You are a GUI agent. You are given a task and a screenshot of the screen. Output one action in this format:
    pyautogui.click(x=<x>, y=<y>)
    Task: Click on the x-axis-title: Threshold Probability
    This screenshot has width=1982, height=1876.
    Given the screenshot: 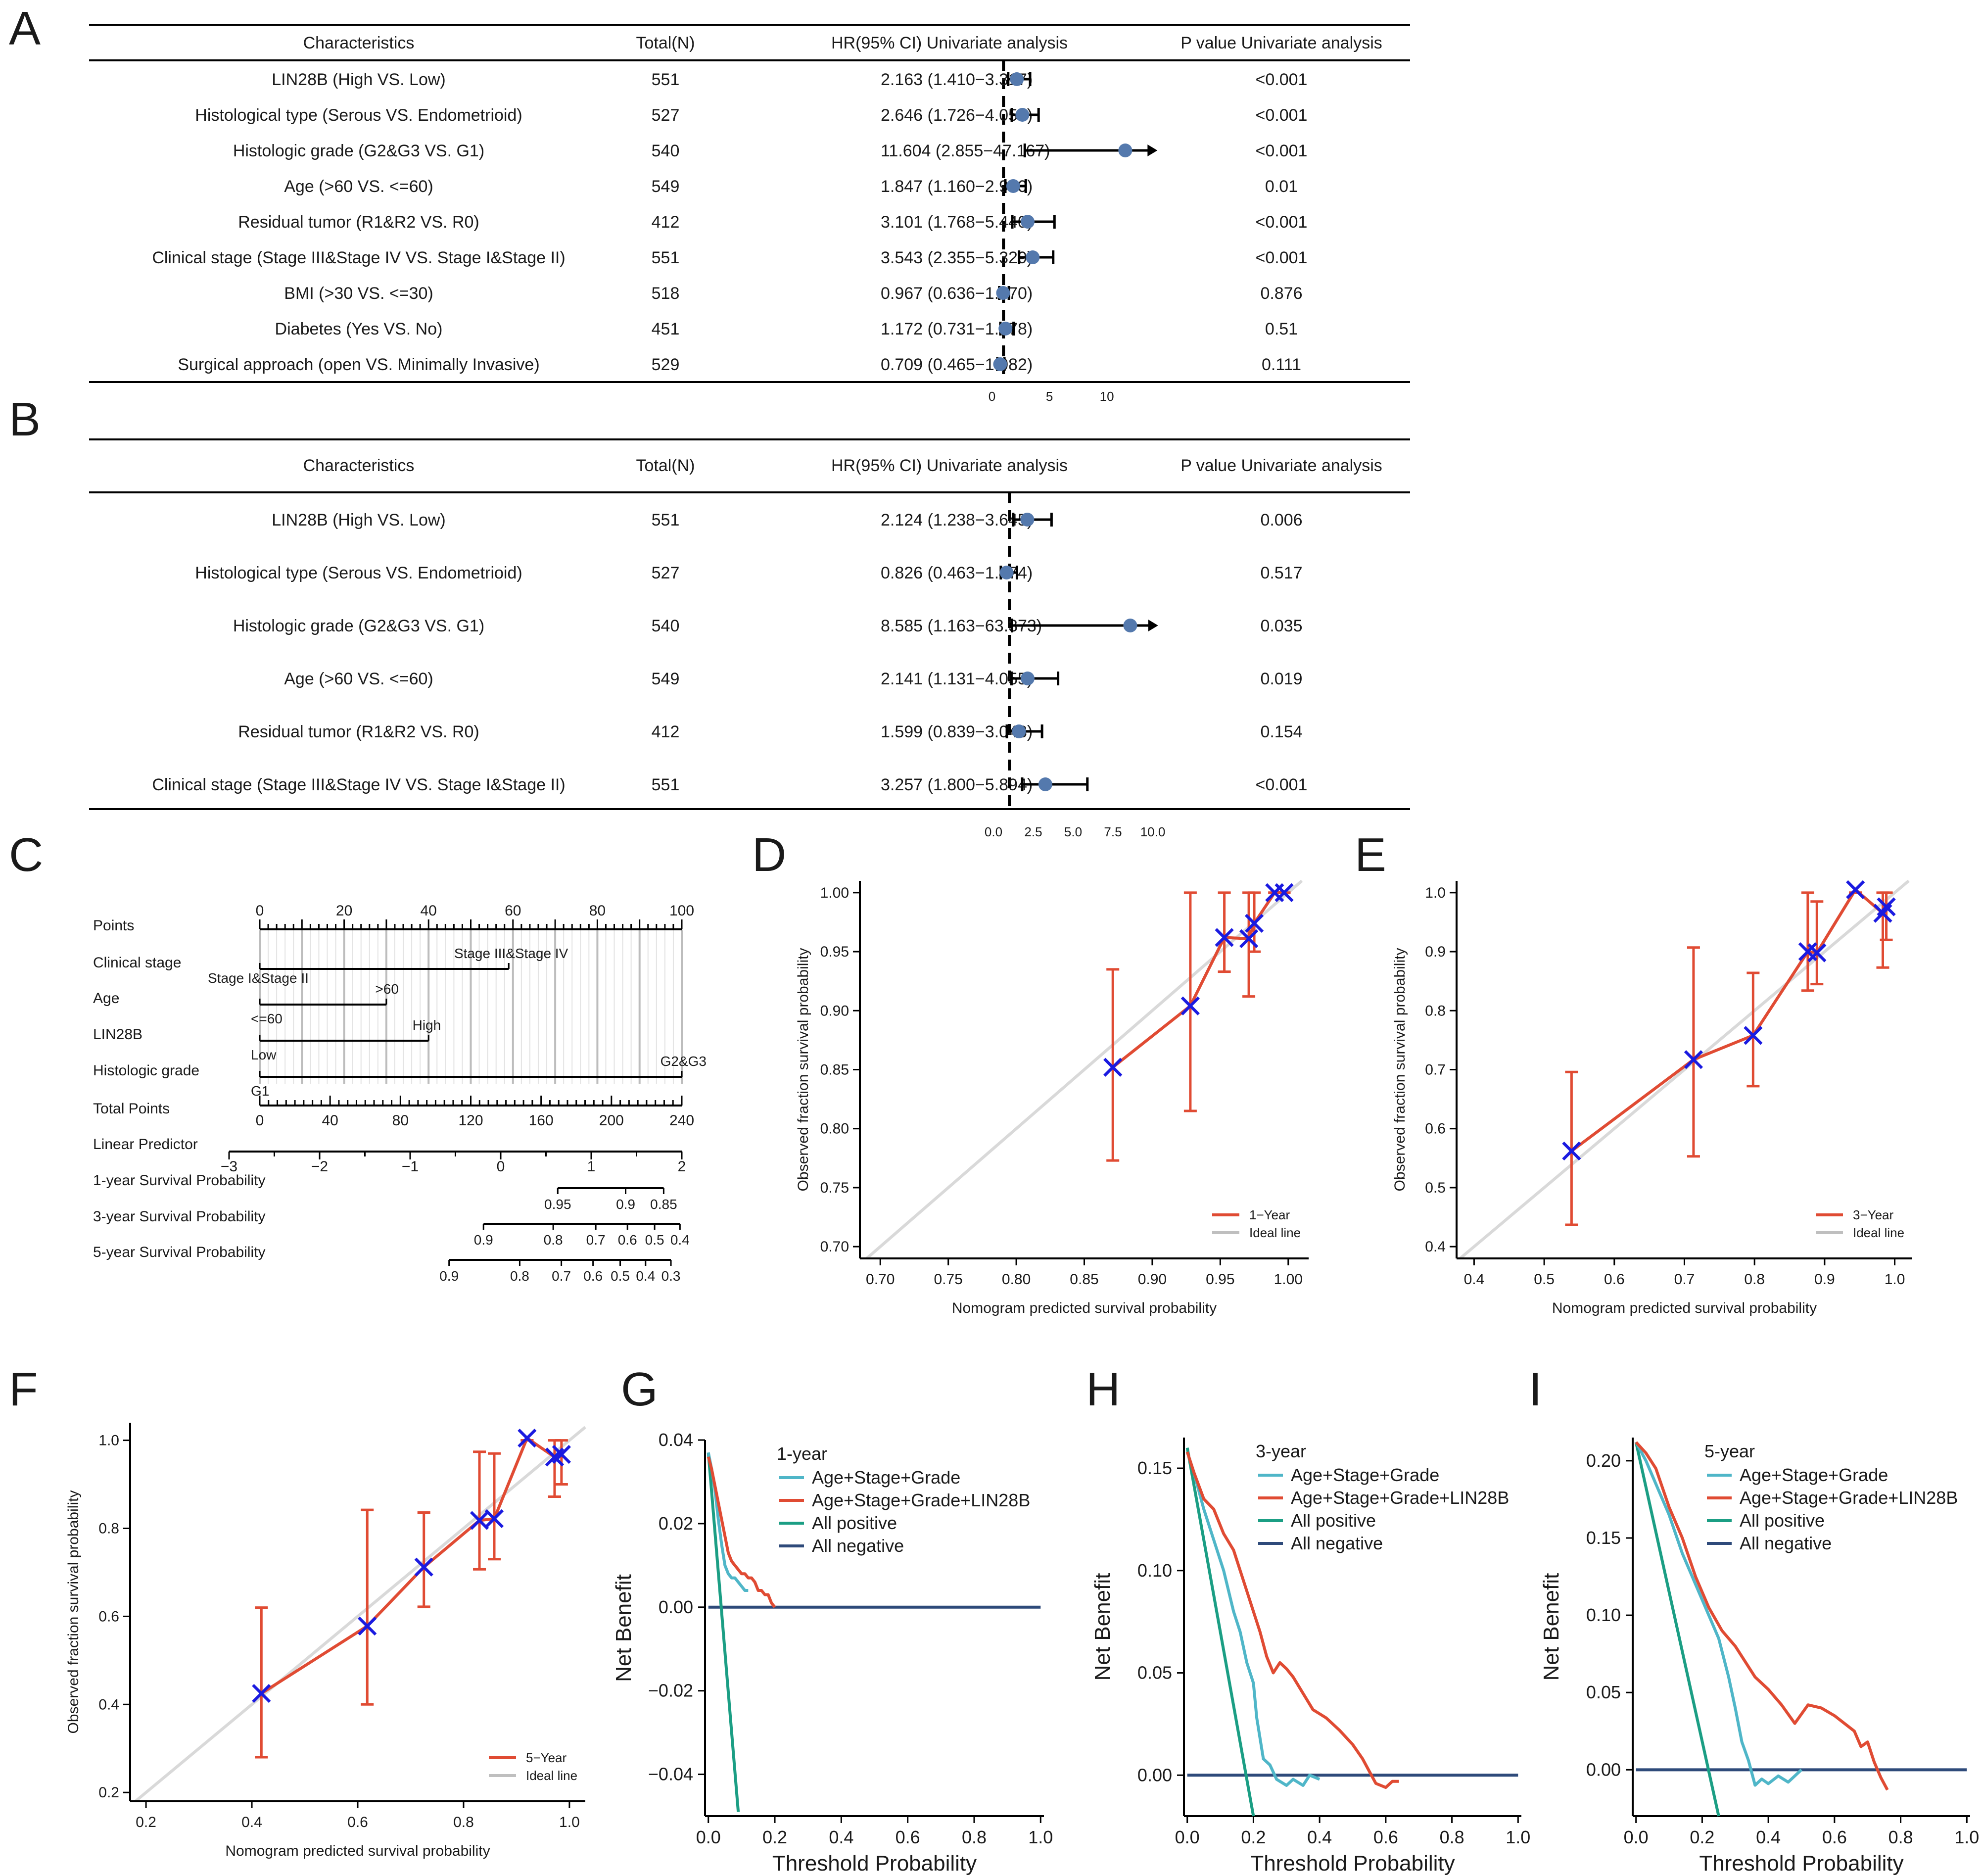 What is the action you would take?
    pyautogui.click(x=1801, y=1863)
    